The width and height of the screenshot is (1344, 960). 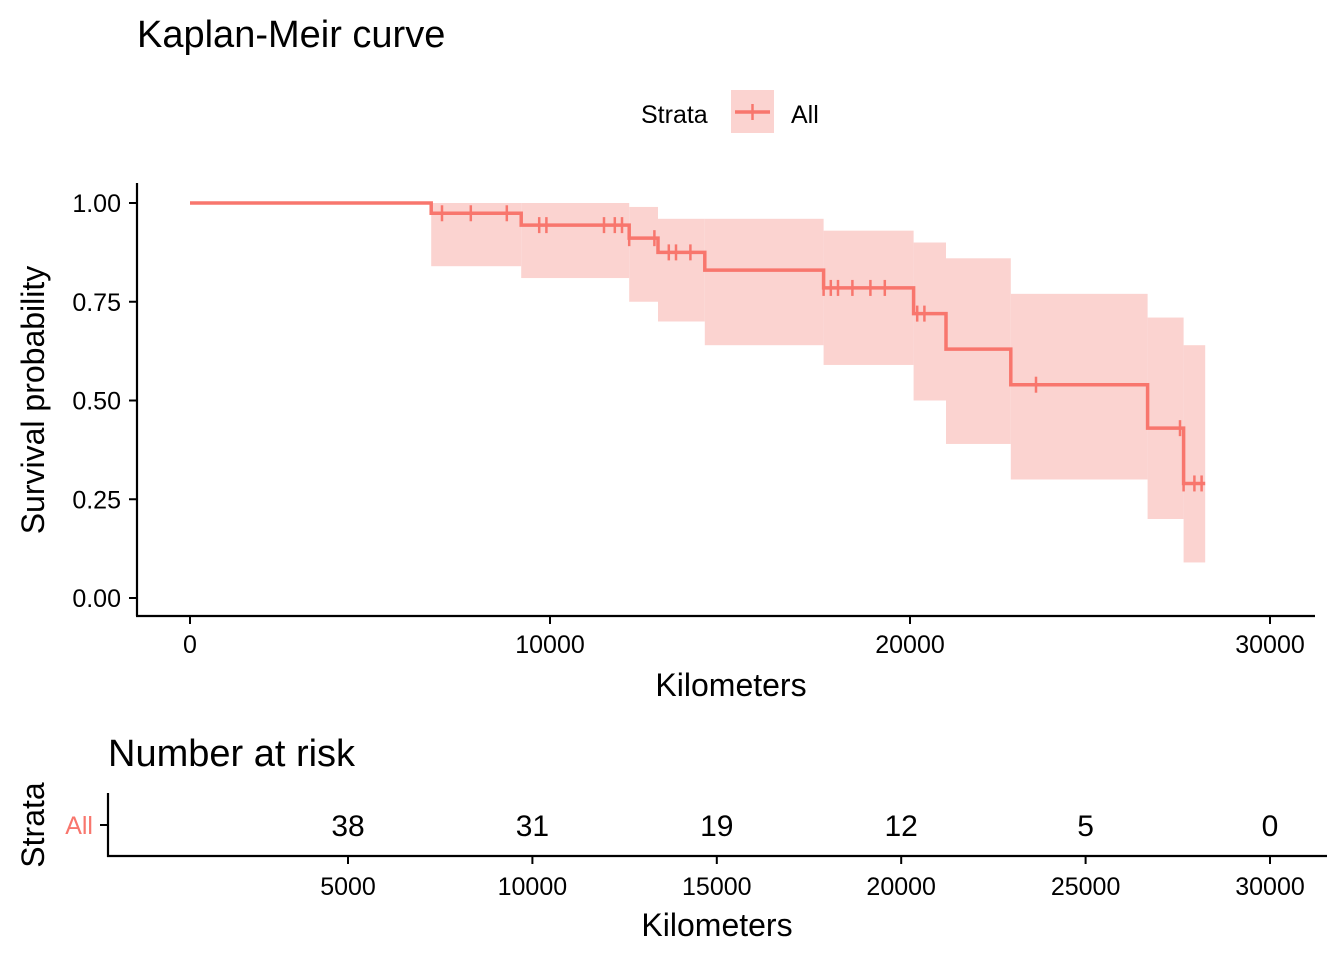 What do you see at coordinates (96, 204) in the screenshot?
I see `y-tick-label: 1.00` at bounding box center [96, 204].